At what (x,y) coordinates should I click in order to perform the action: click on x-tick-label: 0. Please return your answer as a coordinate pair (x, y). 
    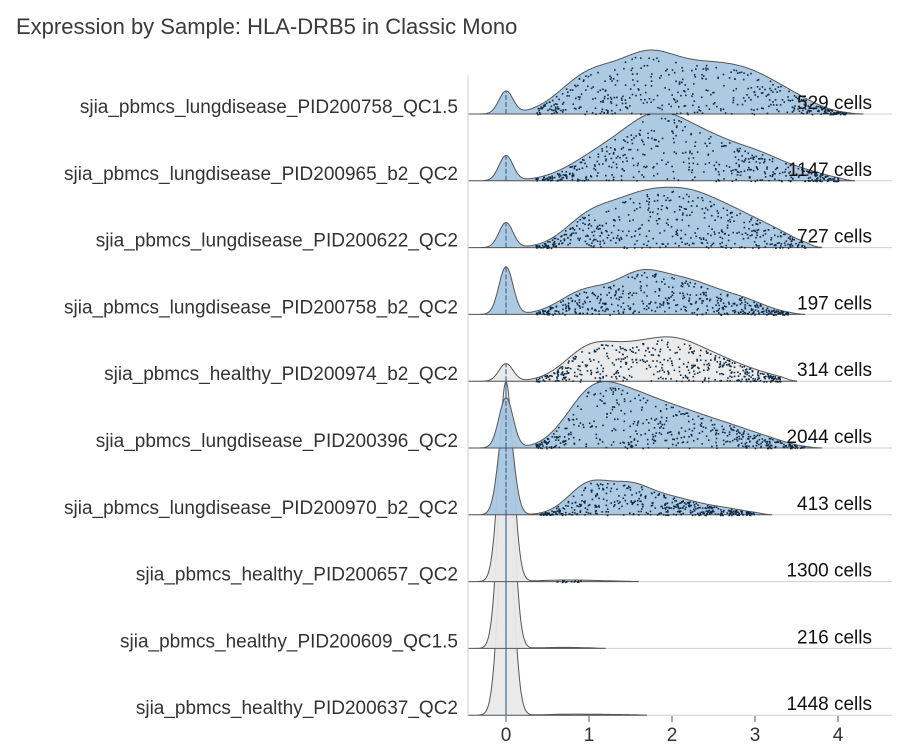
    Looking at the image, I should click on (506, 735).